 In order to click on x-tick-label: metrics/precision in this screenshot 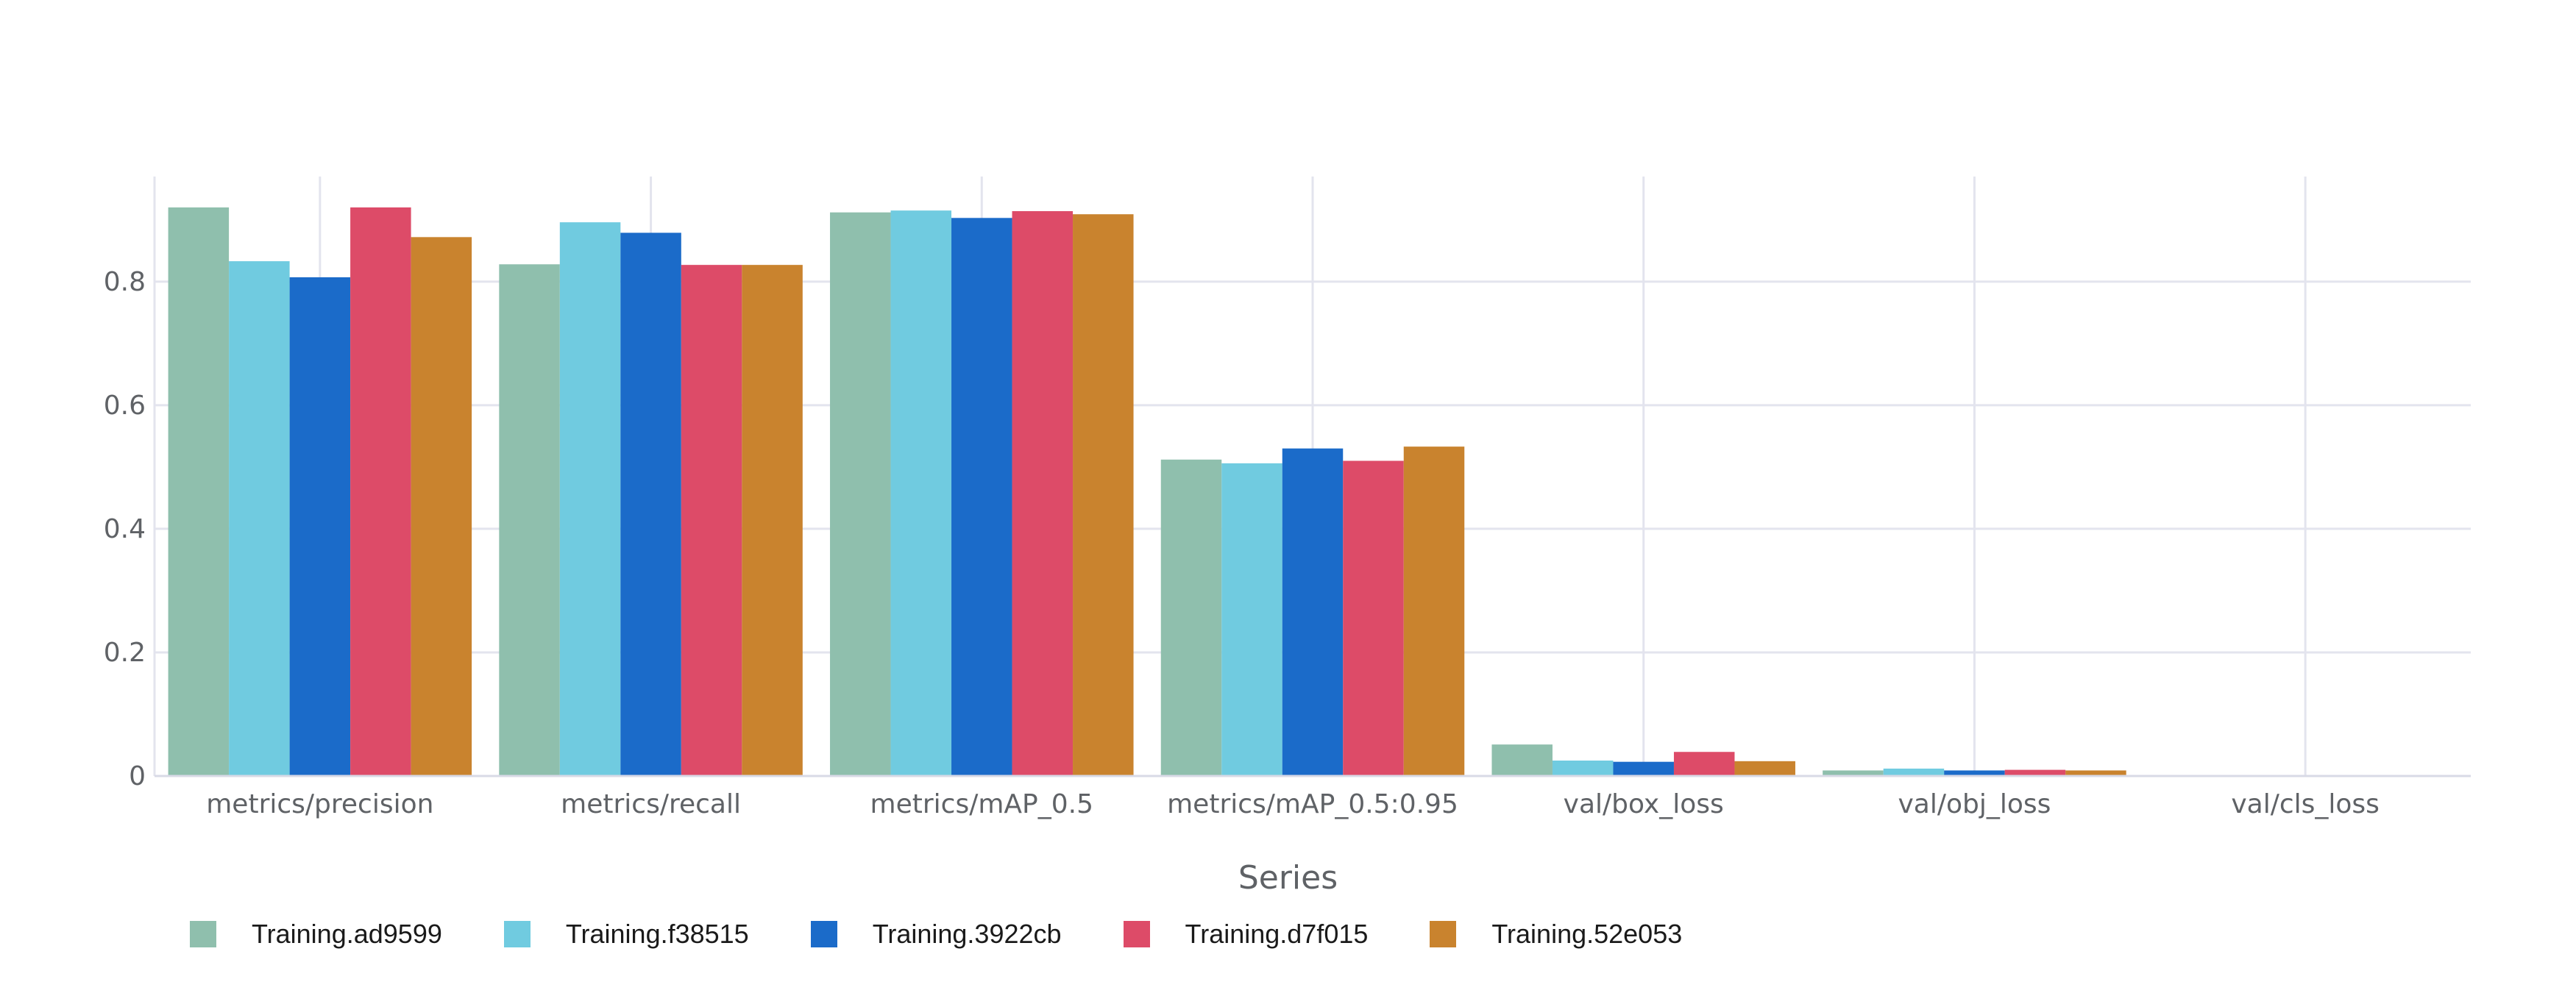, I will do `click(319, 804)`.